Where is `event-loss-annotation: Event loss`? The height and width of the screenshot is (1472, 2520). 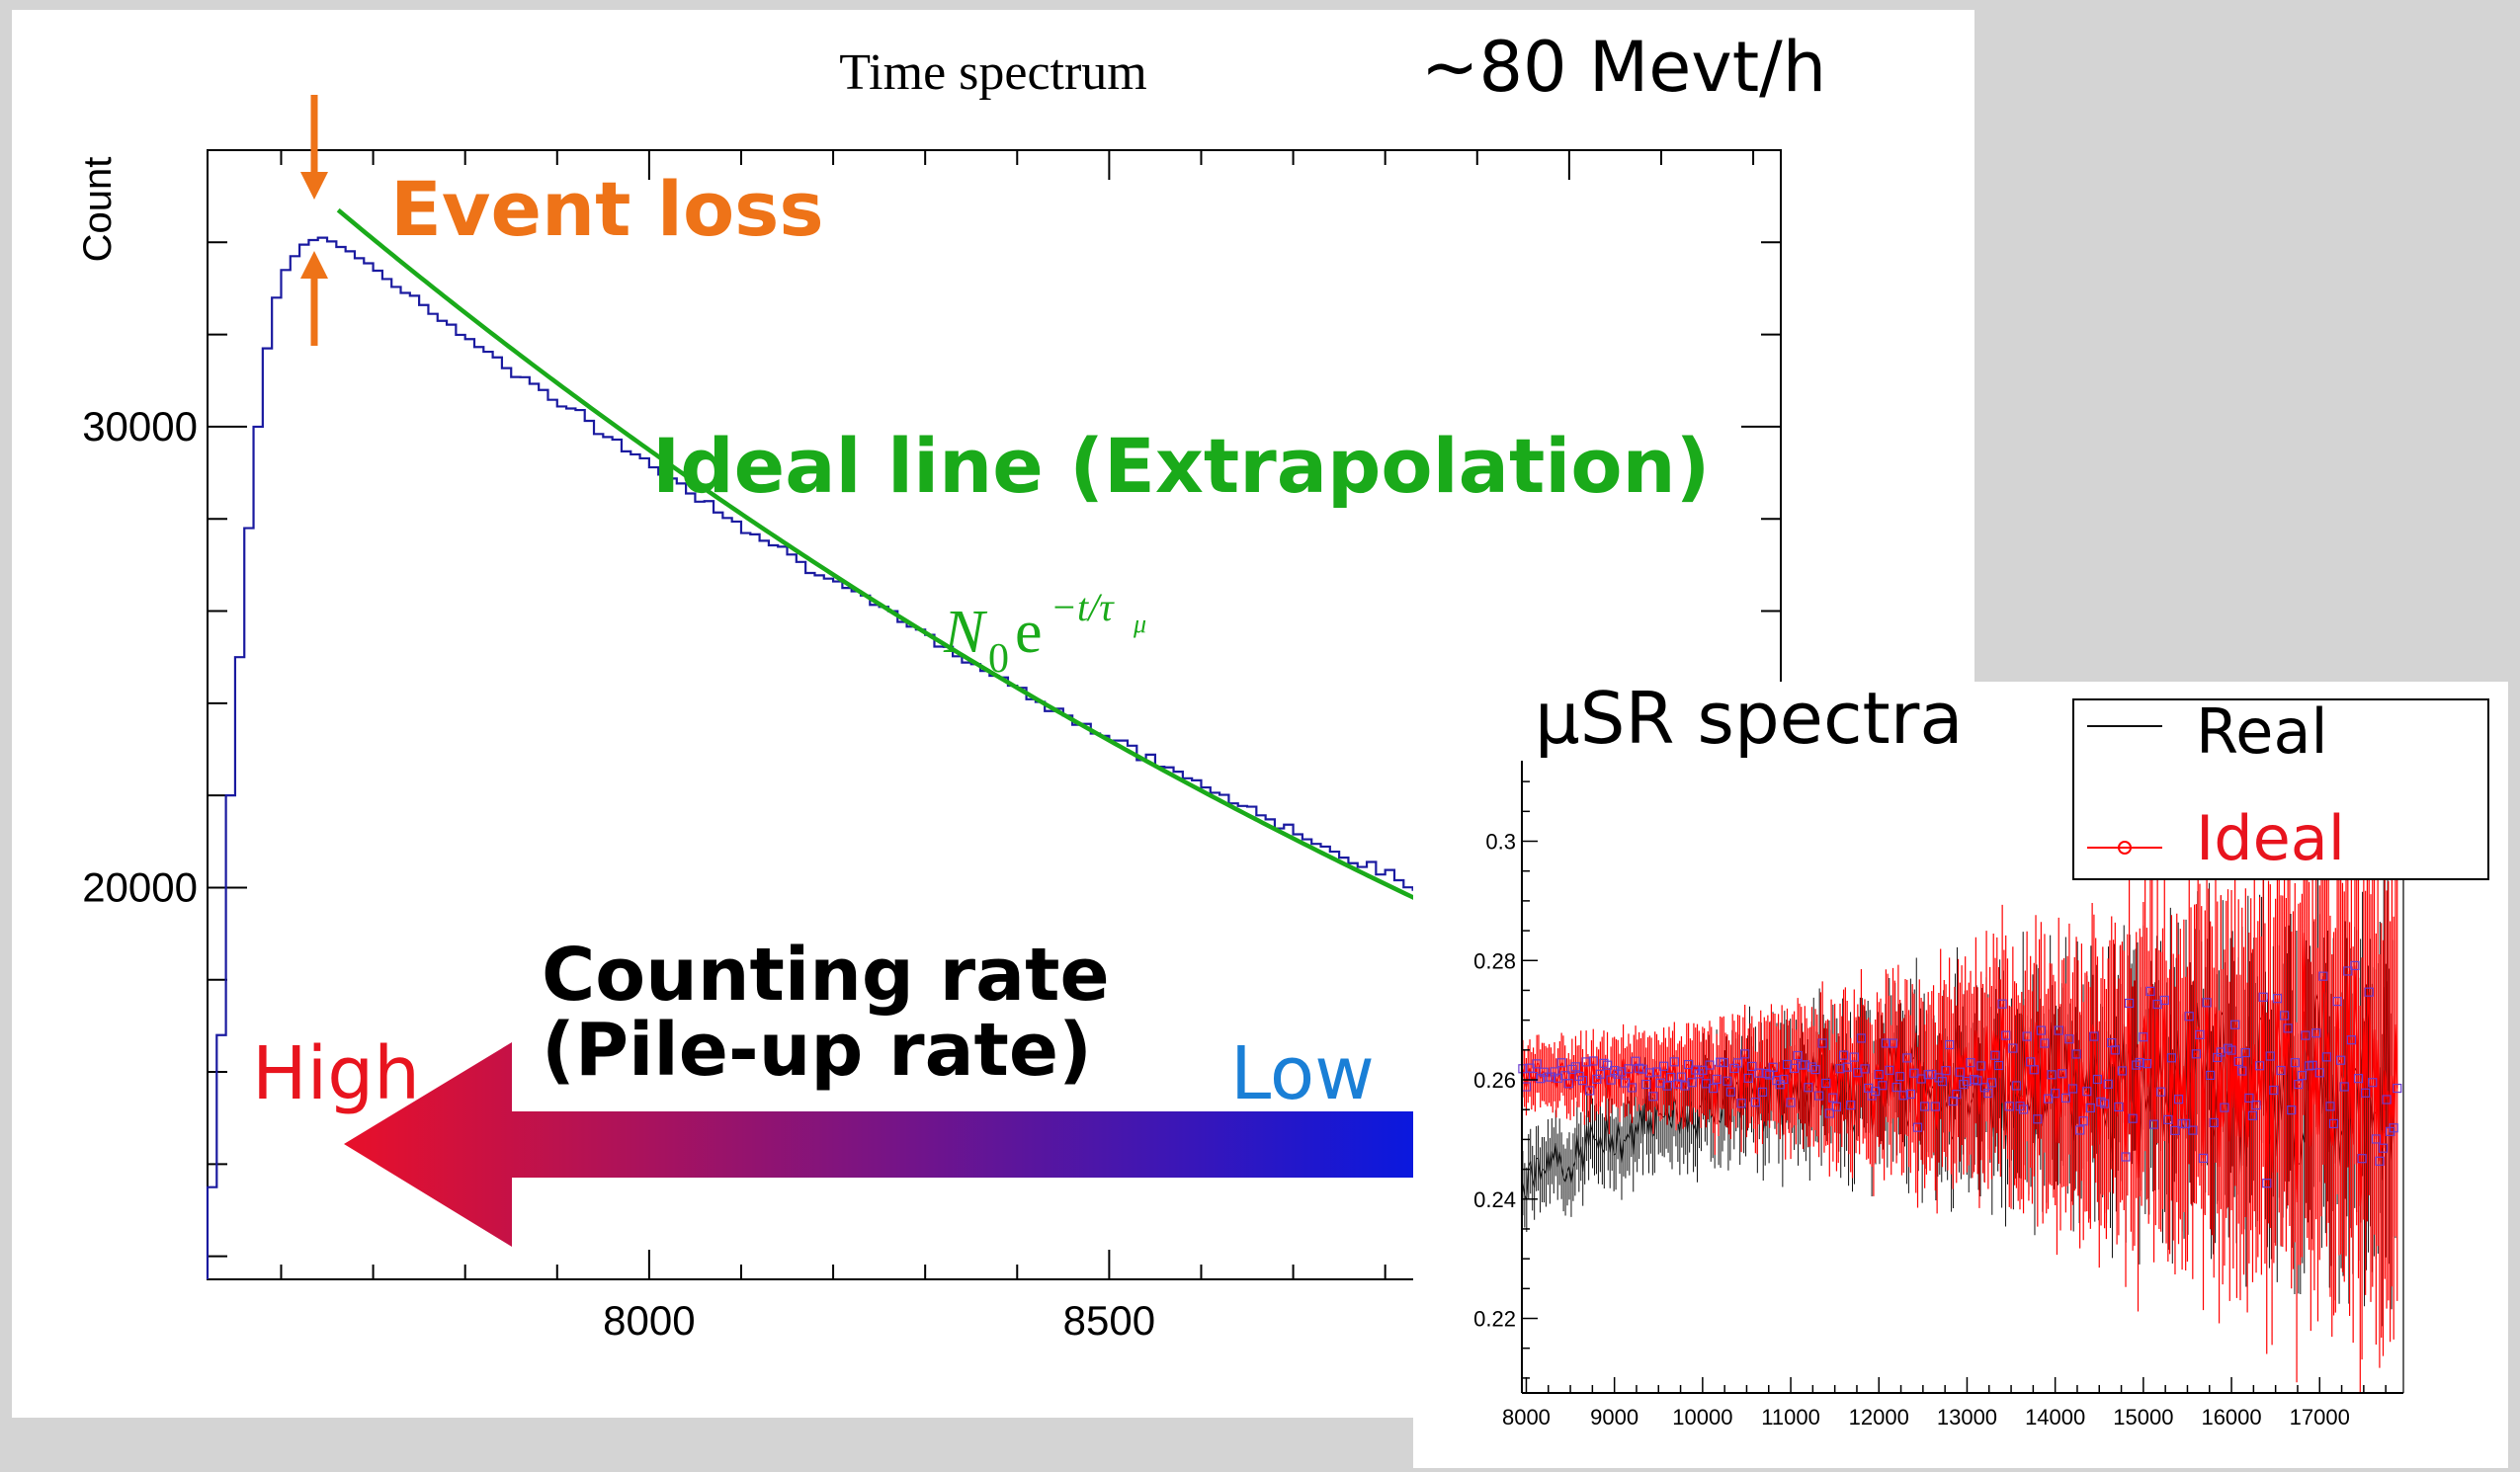 event-loss-annotation: Event loss is located at coordinates (562, 220).